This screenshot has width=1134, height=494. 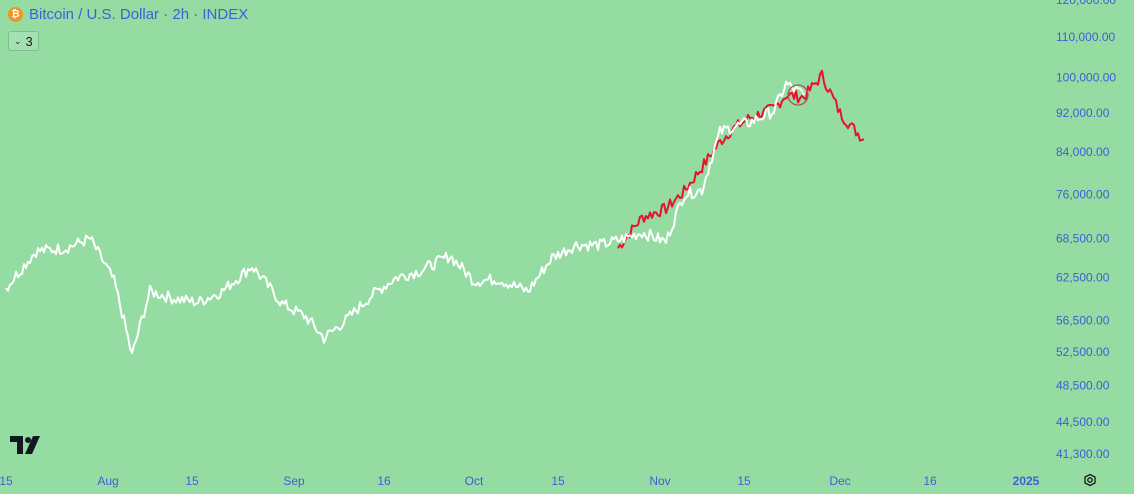 What do you see at coordinates (15, 14) in the screenshot?
I see `bitcoin-icon: ₿` at bounding box center [15, 14].